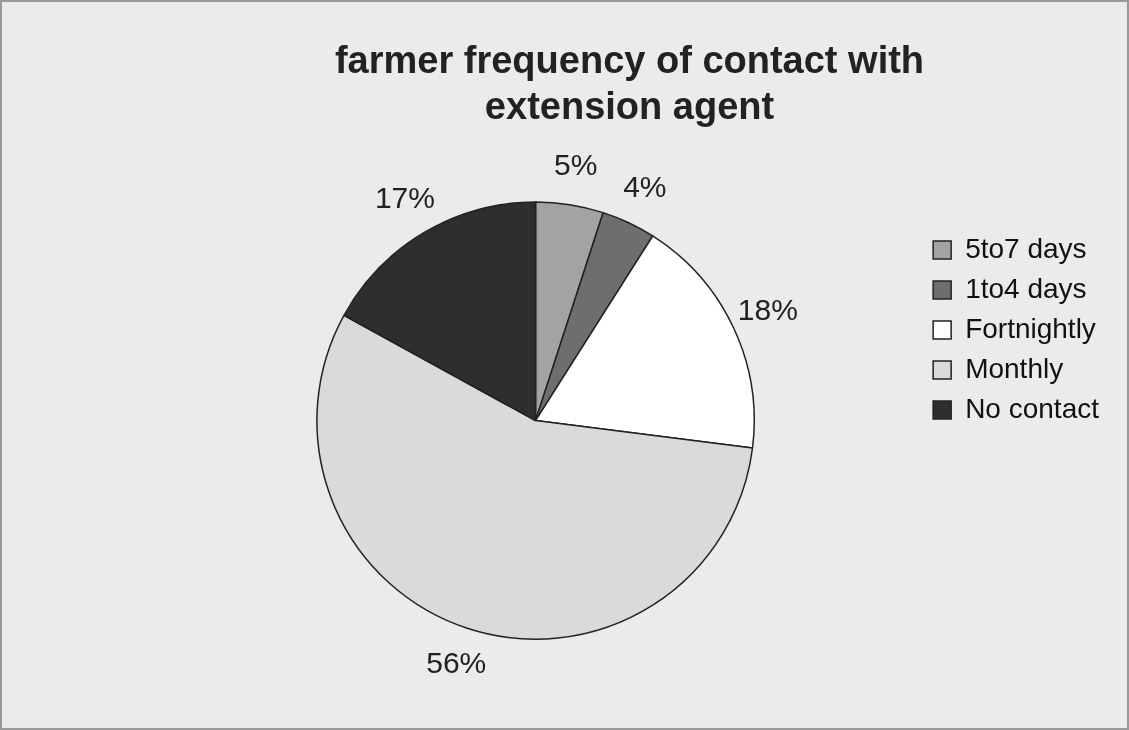 The width and height of the screenshot is (1129, 730). Describe the element at coordinates (1032, 408) in the screenshot. I see `legend-label: No contact` at that location.